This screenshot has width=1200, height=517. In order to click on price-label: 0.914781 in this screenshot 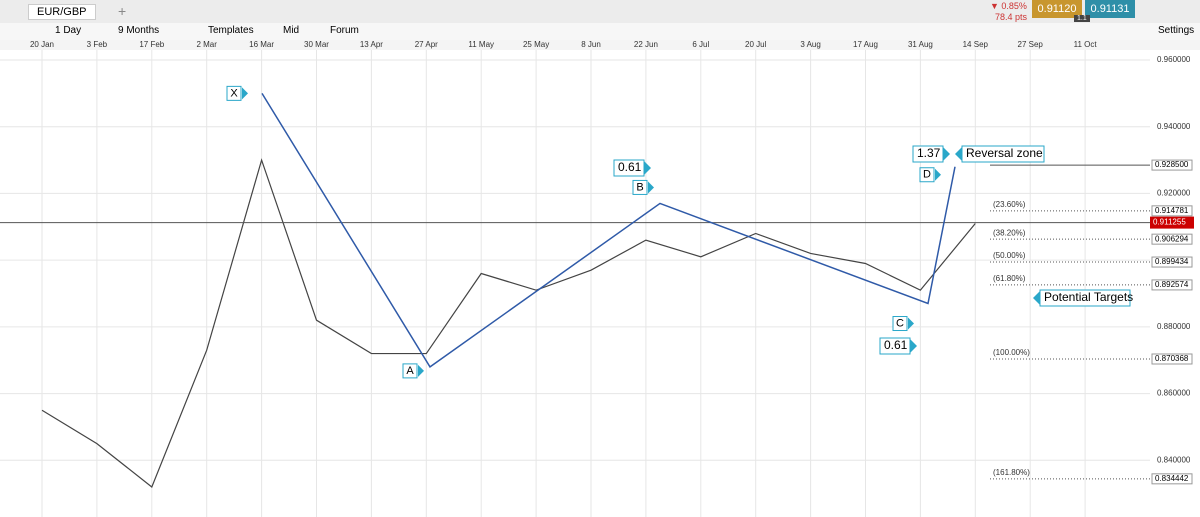, I will do `click(1172, 210)`.